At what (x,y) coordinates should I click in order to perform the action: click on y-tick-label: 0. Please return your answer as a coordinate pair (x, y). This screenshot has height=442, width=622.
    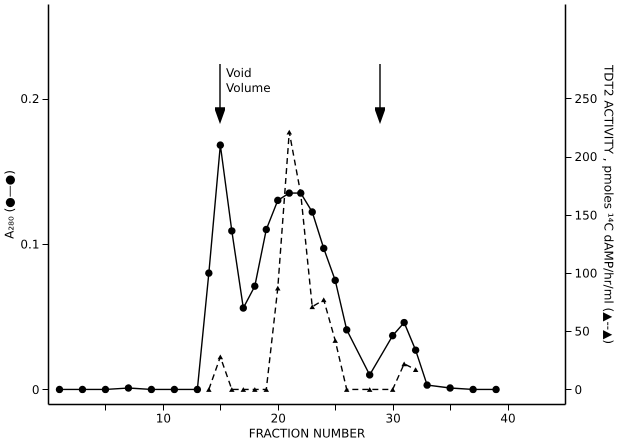
    Looking at the image, I should click on (36, 389).